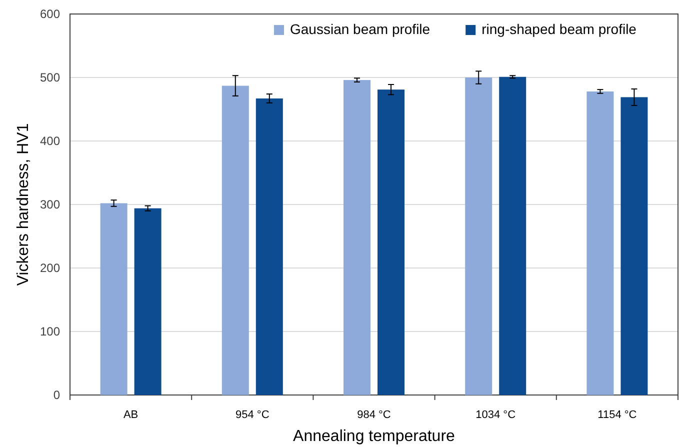 This screenshot has width=680, height=447. What do you see at coordinates (23, 204) in the screenshot?
I see `y-axis-title: Vickers hardness, HV1` at bounding box center [23, 204].